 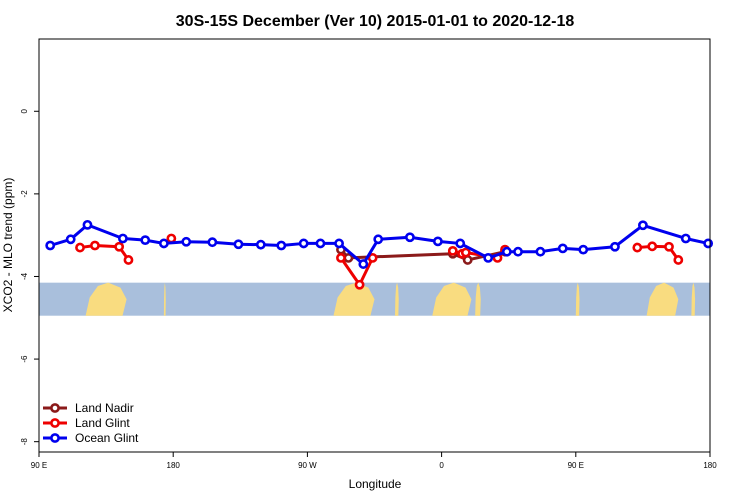 What do you see at coordinates (8, 245) in the screenshot?
I see `y-axis-label: XCO2 - MLO trend (ppm)` at bounding box center [8, 245].